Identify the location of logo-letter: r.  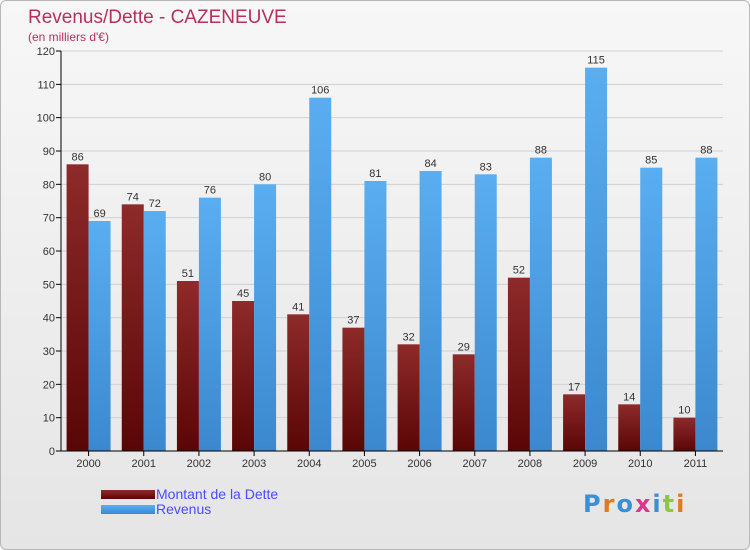
(609, 504).